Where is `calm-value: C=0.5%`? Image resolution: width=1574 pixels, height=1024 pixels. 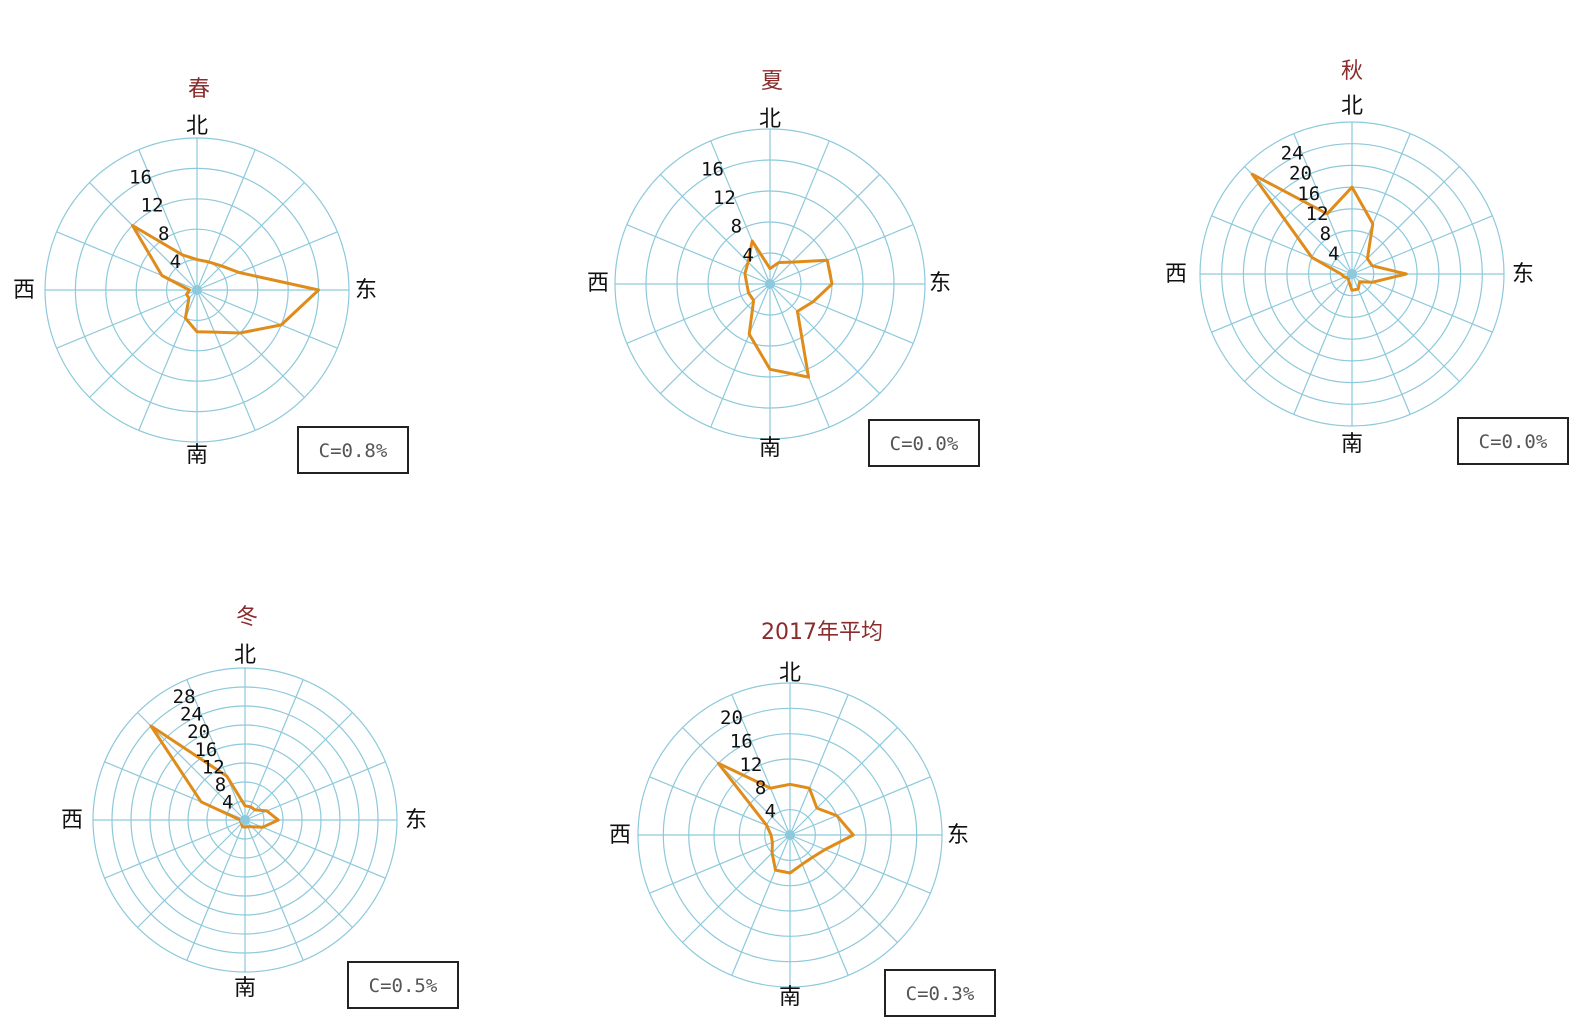
calm-value: C=0.5% is located at coordinates (403, 986).